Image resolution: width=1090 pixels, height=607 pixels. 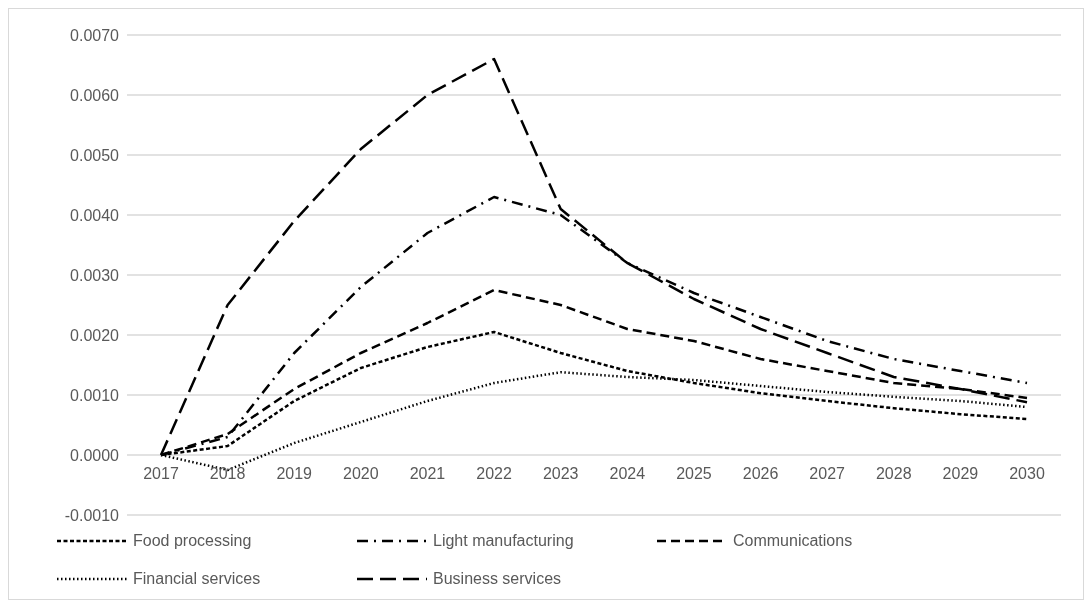 I want to click on x-tick-label: 2028, so click(x=893, y=473).